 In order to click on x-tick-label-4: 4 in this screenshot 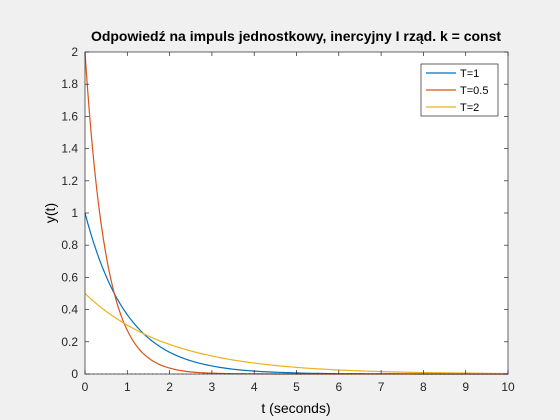, I will do `click(254, 387)`.